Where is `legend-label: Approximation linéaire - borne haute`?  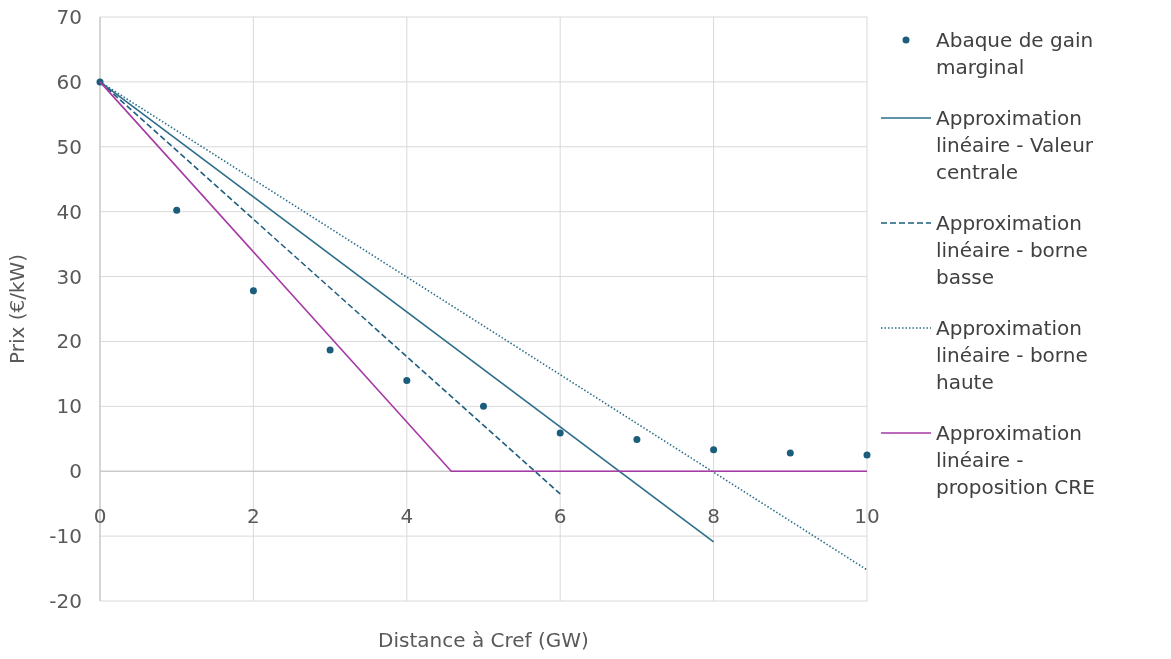 legend-label: Approximation linéaire - borne haute is located at coordinates (1012, 355).